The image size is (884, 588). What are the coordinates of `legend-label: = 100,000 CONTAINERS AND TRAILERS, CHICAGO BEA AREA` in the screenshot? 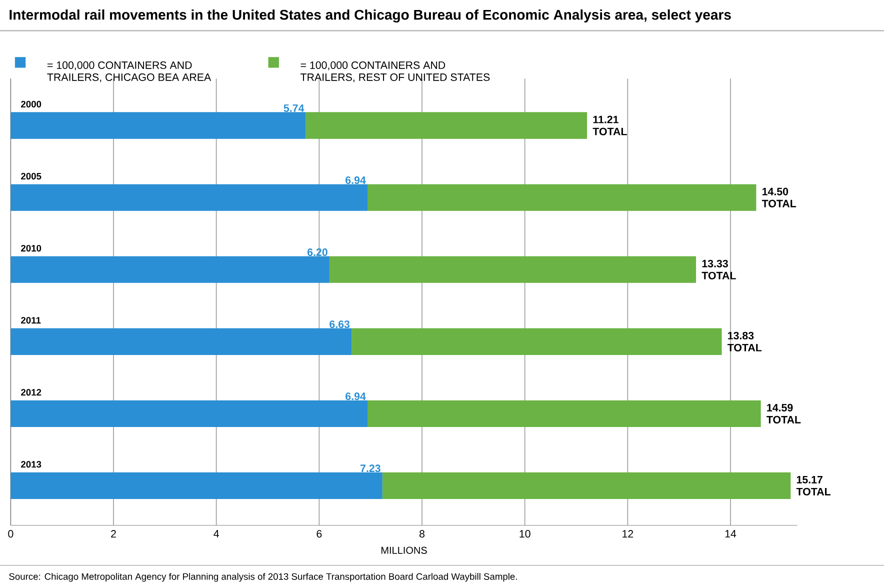 It's located at (129, 71).